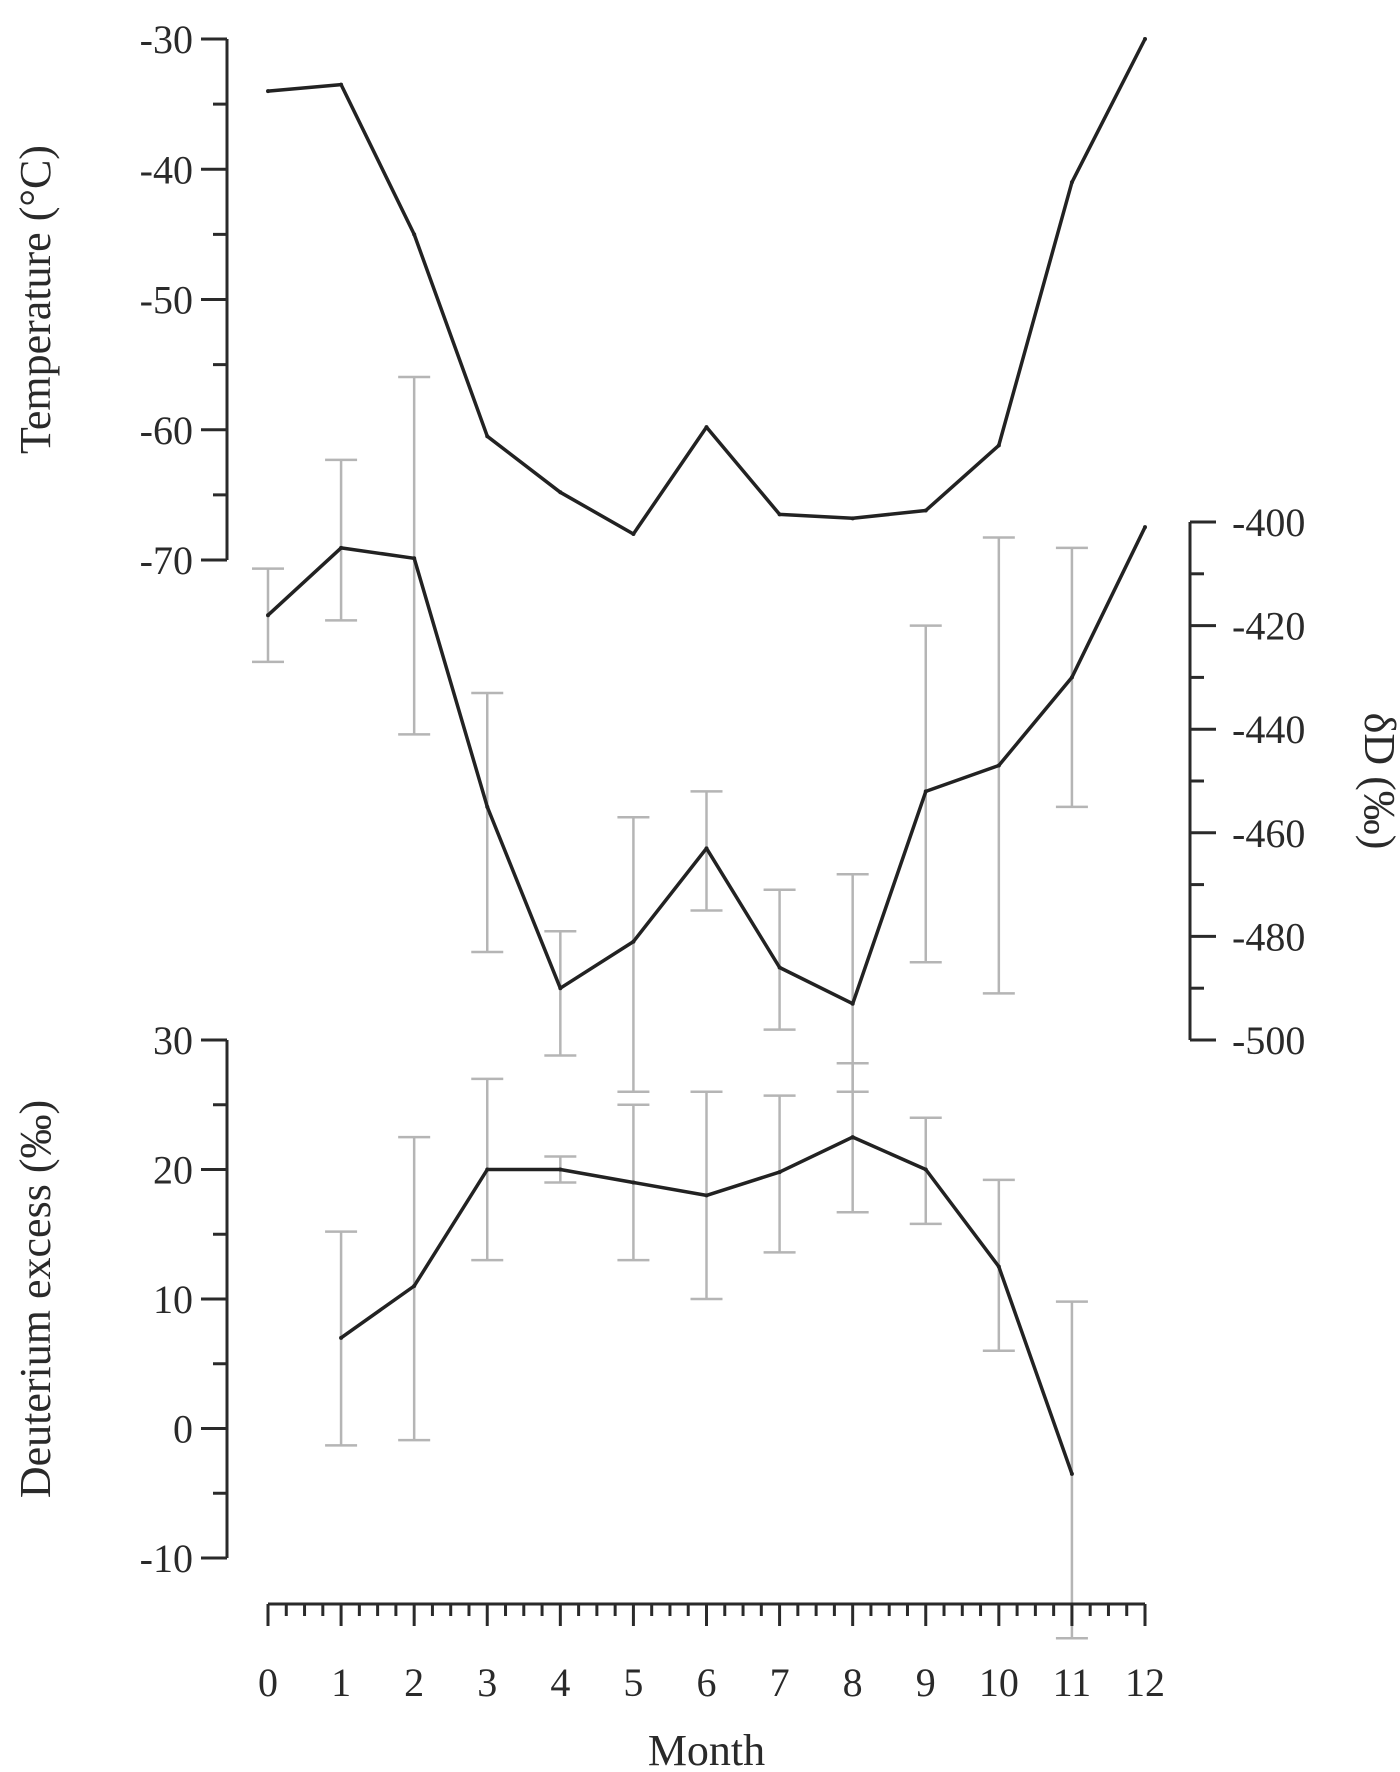 The height and width of the screenshot is (1772, 1400). I want to click on x-tick-label: 4, so click(560, 1682).